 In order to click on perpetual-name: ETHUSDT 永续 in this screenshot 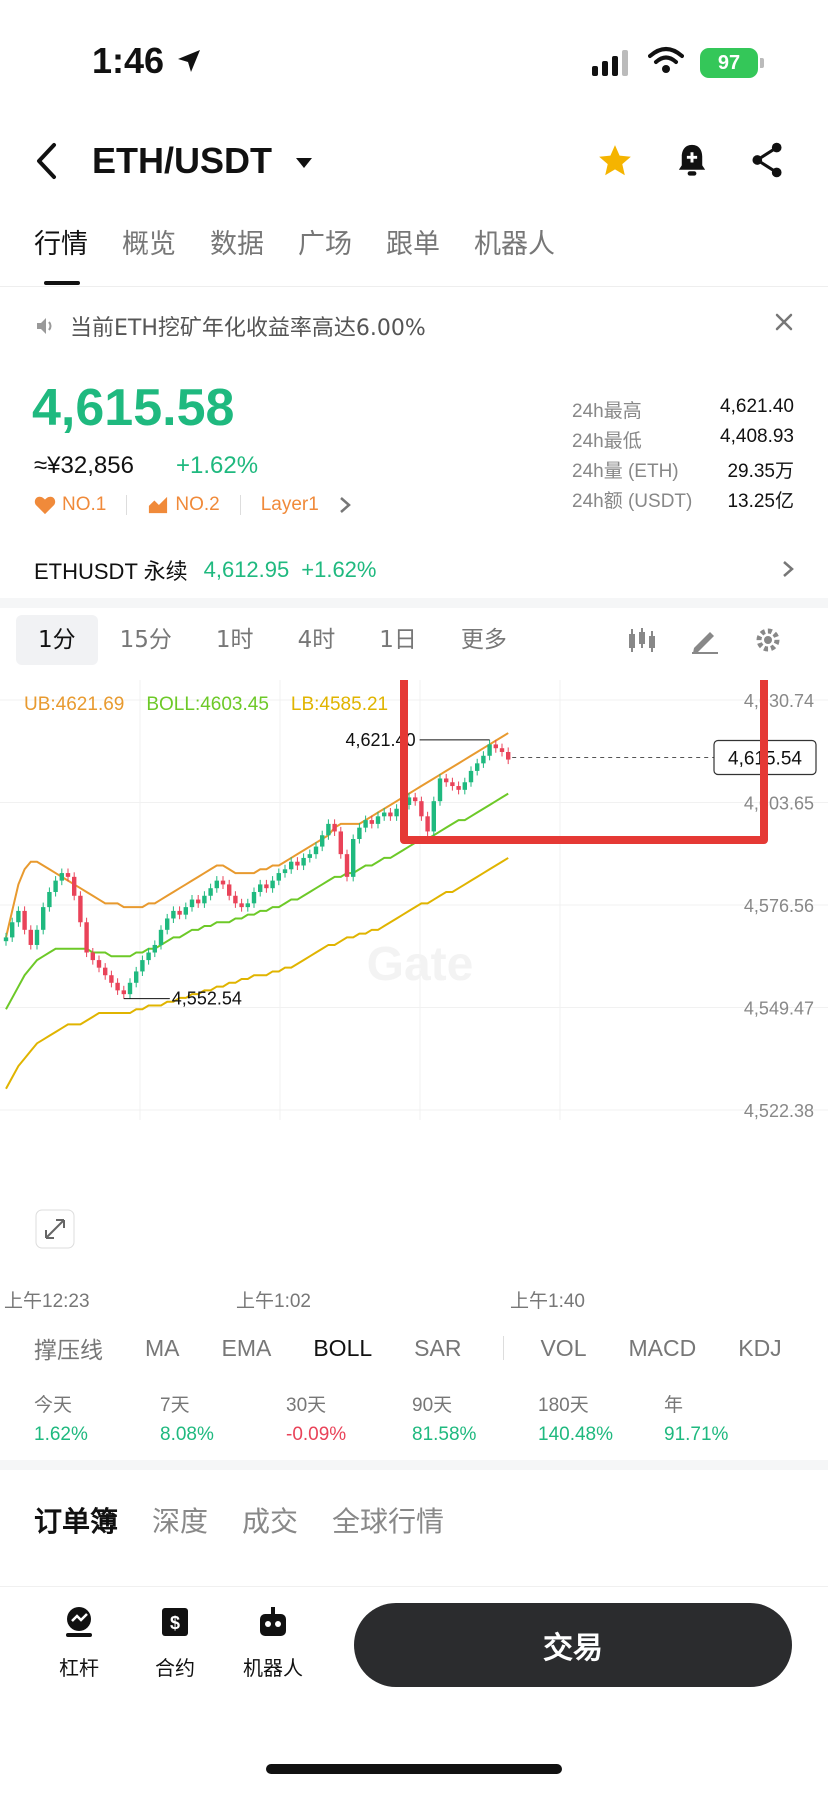, I will do `click(111, 571)`.